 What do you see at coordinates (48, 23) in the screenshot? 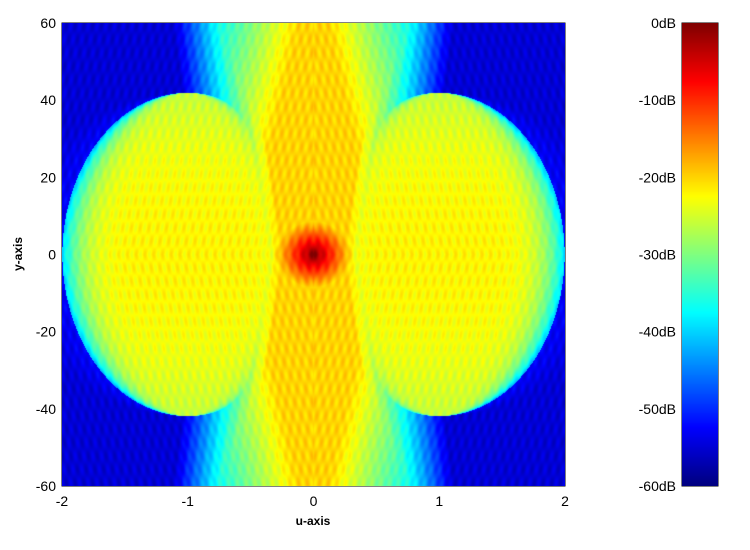
I see `y-tick-label: 60` at bounding box center [48, 23].